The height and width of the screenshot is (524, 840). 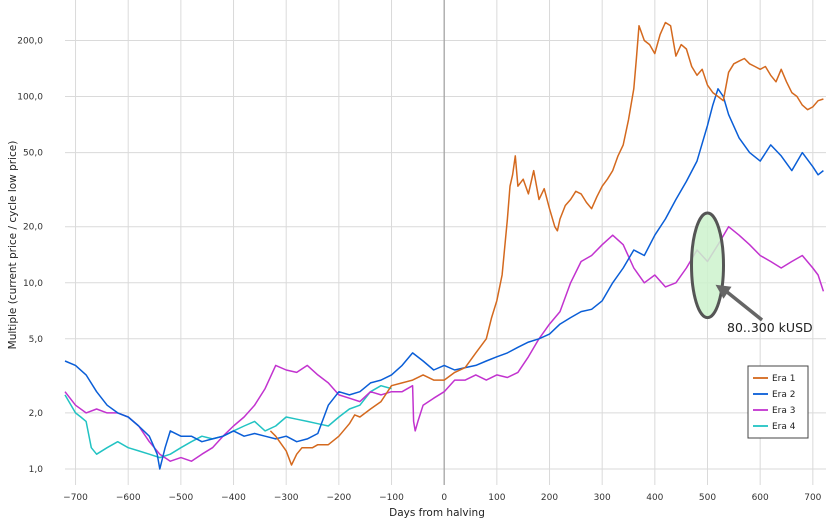 I want to click on legend: Era 1 Era 2 Era 3 Era 4, so click(x=778, y=402).